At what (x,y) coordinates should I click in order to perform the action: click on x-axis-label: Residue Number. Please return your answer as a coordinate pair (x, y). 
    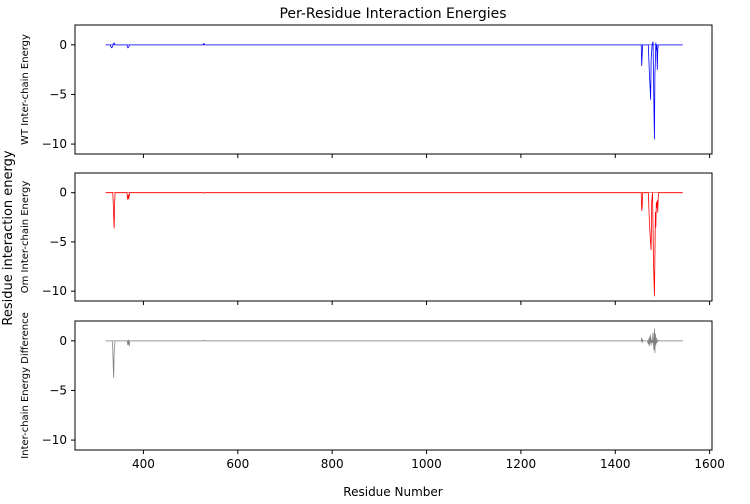
    Looking at the image, I should click on (392, 492).